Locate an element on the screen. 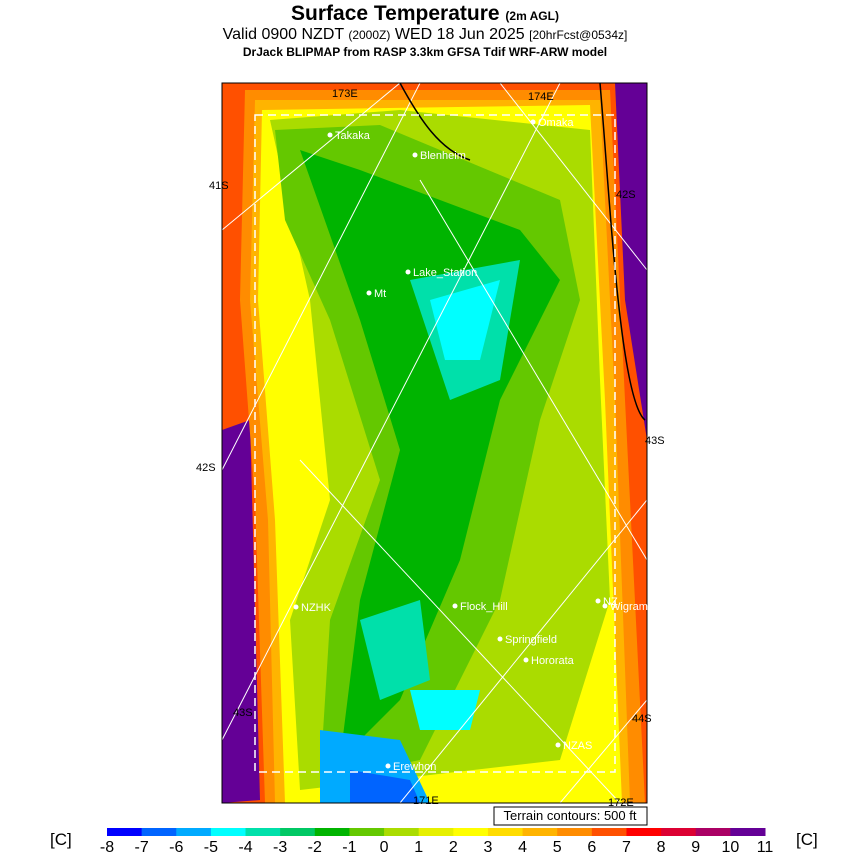 This screenshot has width=850, height=860. title-sub: (2m AGL) is located at coordinates (532, 16).